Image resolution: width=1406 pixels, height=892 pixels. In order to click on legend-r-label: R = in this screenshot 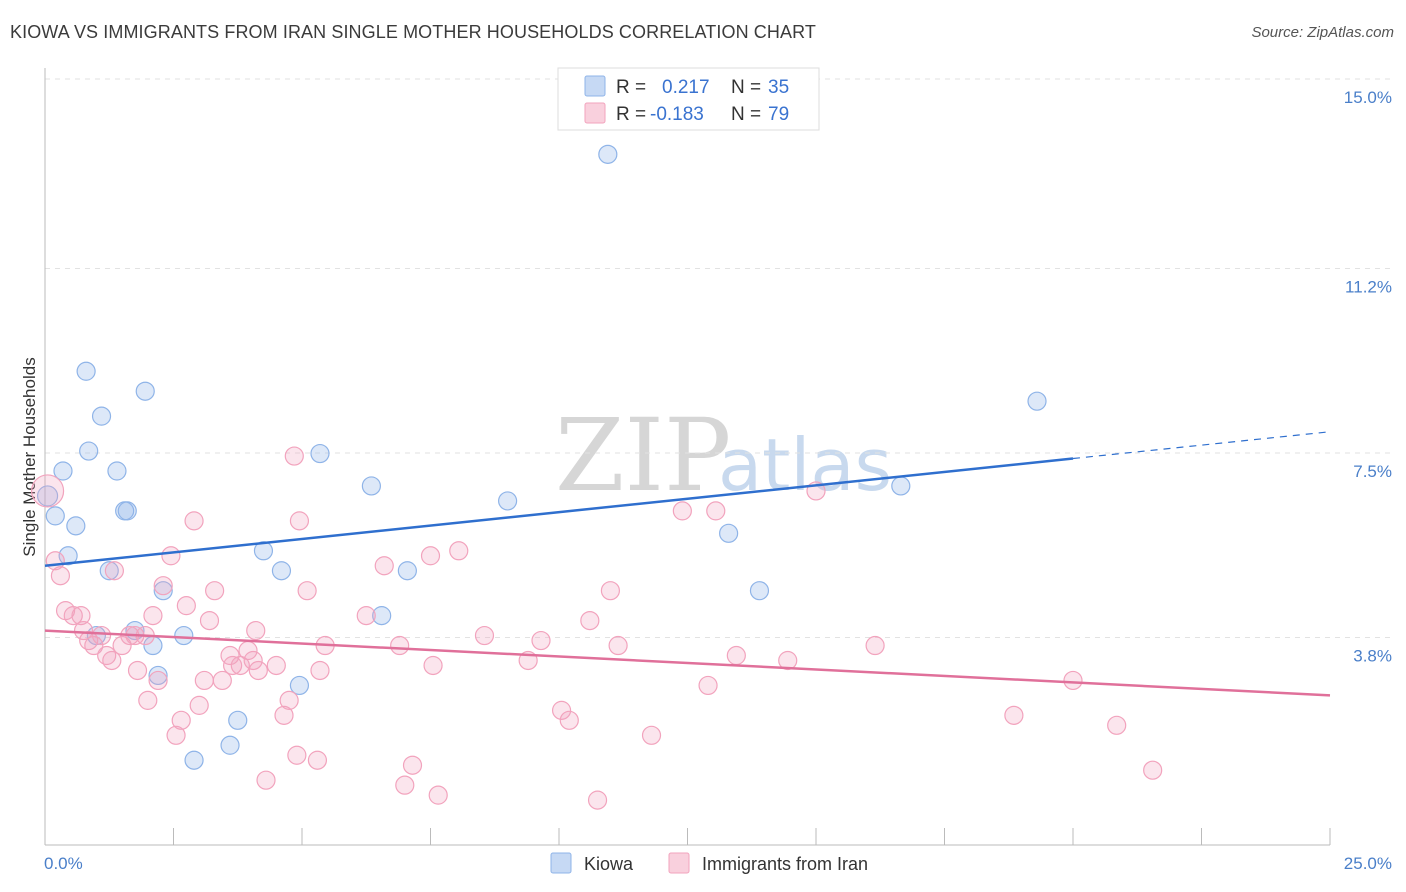, I will do `click(631, 114)`.